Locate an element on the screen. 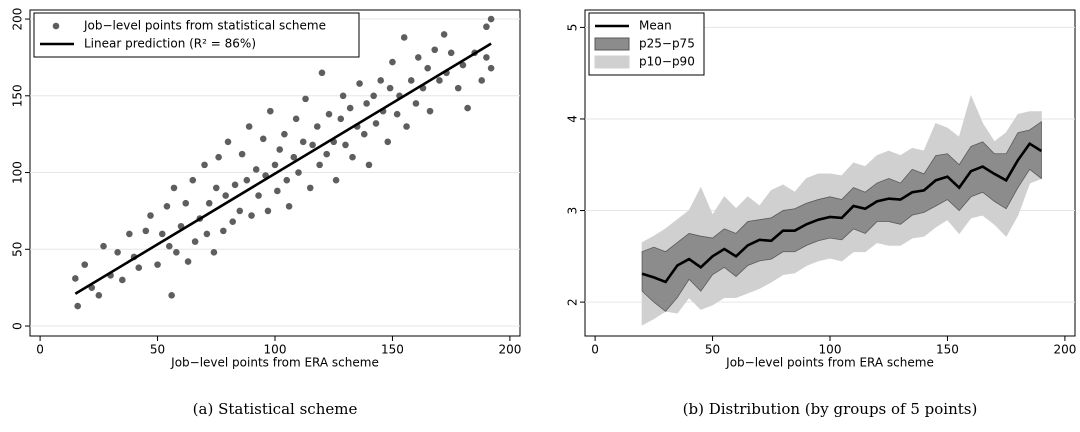 Image resolution: width=1080 pixels, height=432 pixels. legend-marker is located at coordinates (56, 26).